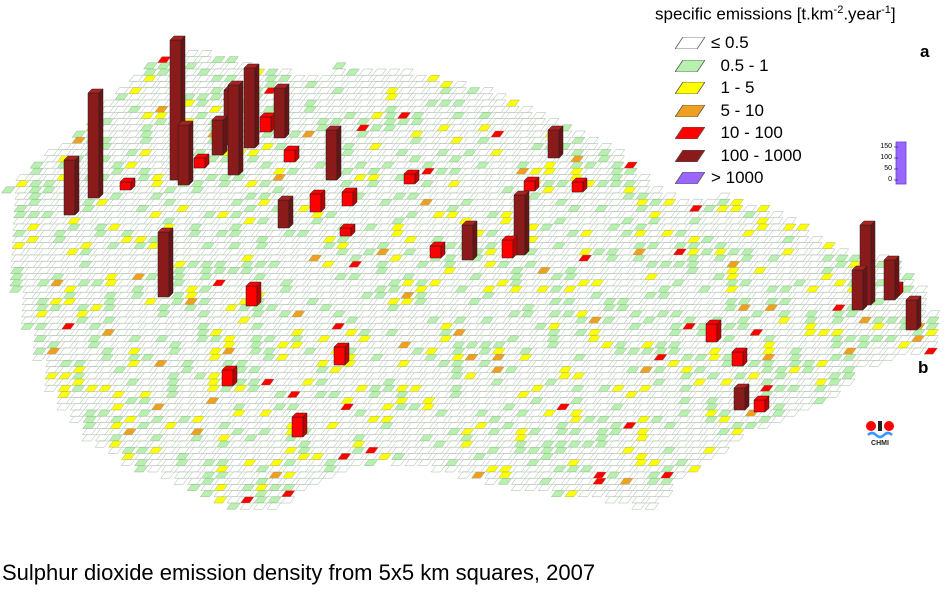 The height and width of the screenshot is (601, 950). What do you see at coordinates (531, 179) in the screenshot?
I see `emission-bar-top` at bounding box center [531, 179].